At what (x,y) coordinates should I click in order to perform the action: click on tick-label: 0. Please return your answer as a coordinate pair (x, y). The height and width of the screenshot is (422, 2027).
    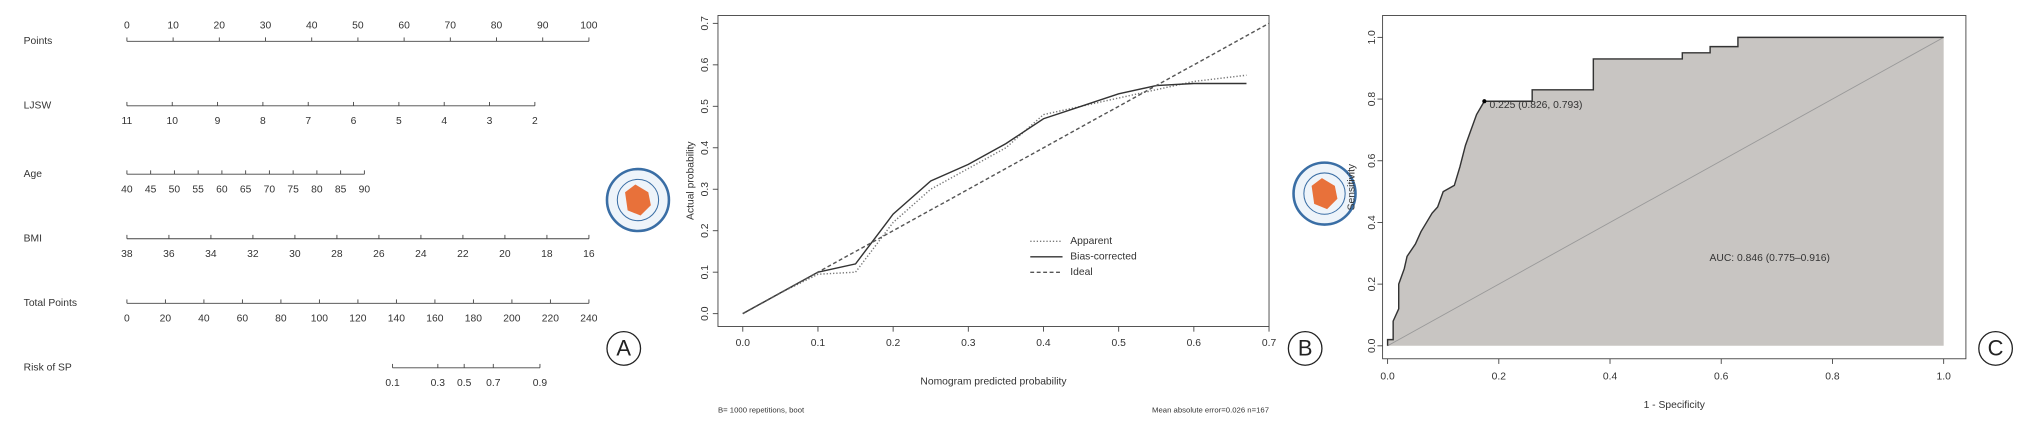
    Looking at the image, I should click on (127, 318).